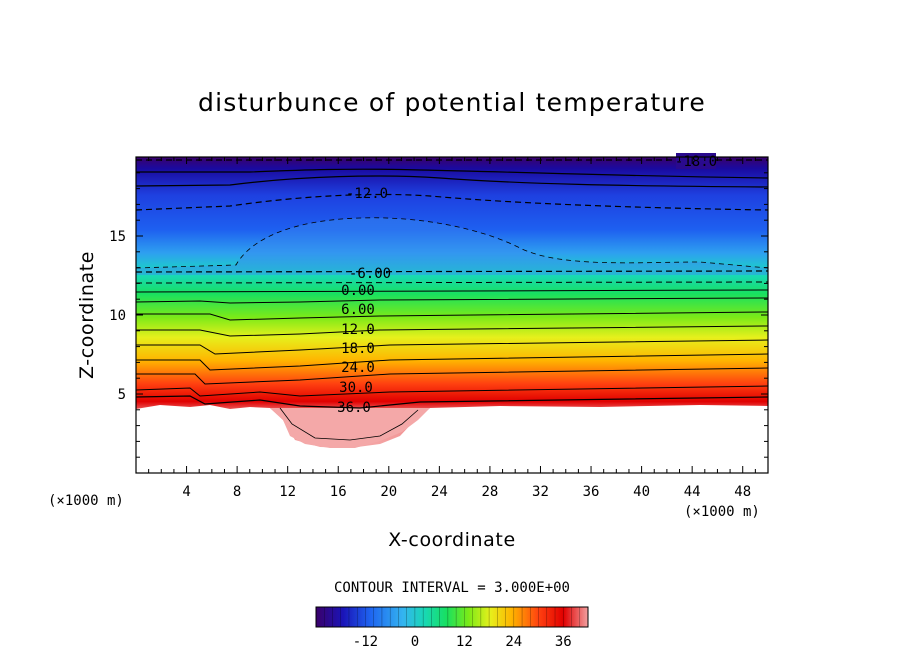 The image size is (904, 654). What do you see at coordinates (452, 102) in the screenshot?
I see `chart-title: disturbunce of potential temperature` at bounding box center [452, 102].